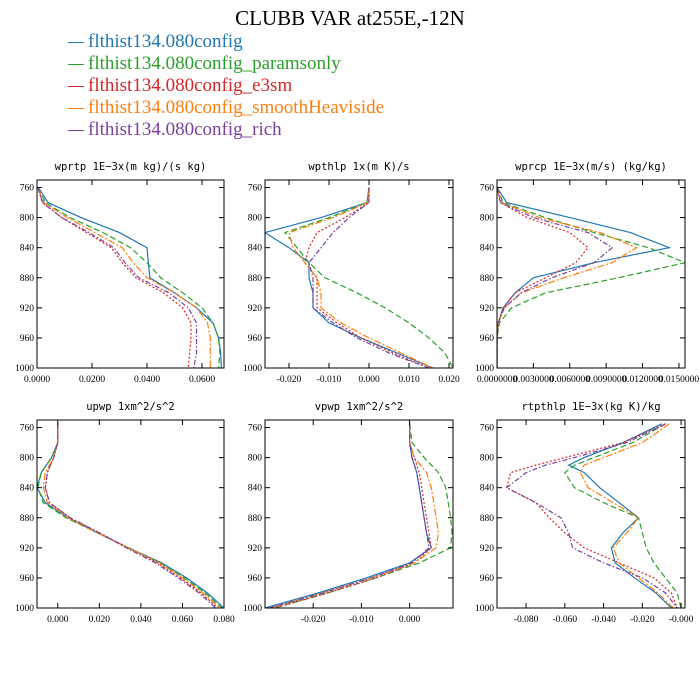  Describe the element at coordinates (92, 380) in the screenshot. I see `x-tick-label: 0.0200` at that location.